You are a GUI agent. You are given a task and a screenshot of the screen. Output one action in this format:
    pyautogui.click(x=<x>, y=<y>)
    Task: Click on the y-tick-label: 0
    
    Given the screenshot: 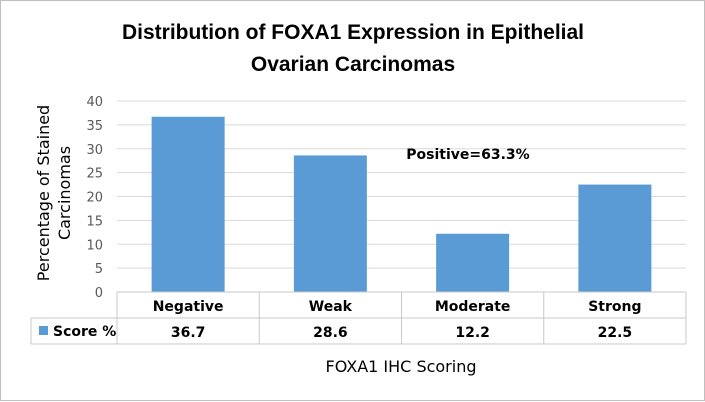 What is the action you would take?
    pyautogui.click(x=99, y=293)
    